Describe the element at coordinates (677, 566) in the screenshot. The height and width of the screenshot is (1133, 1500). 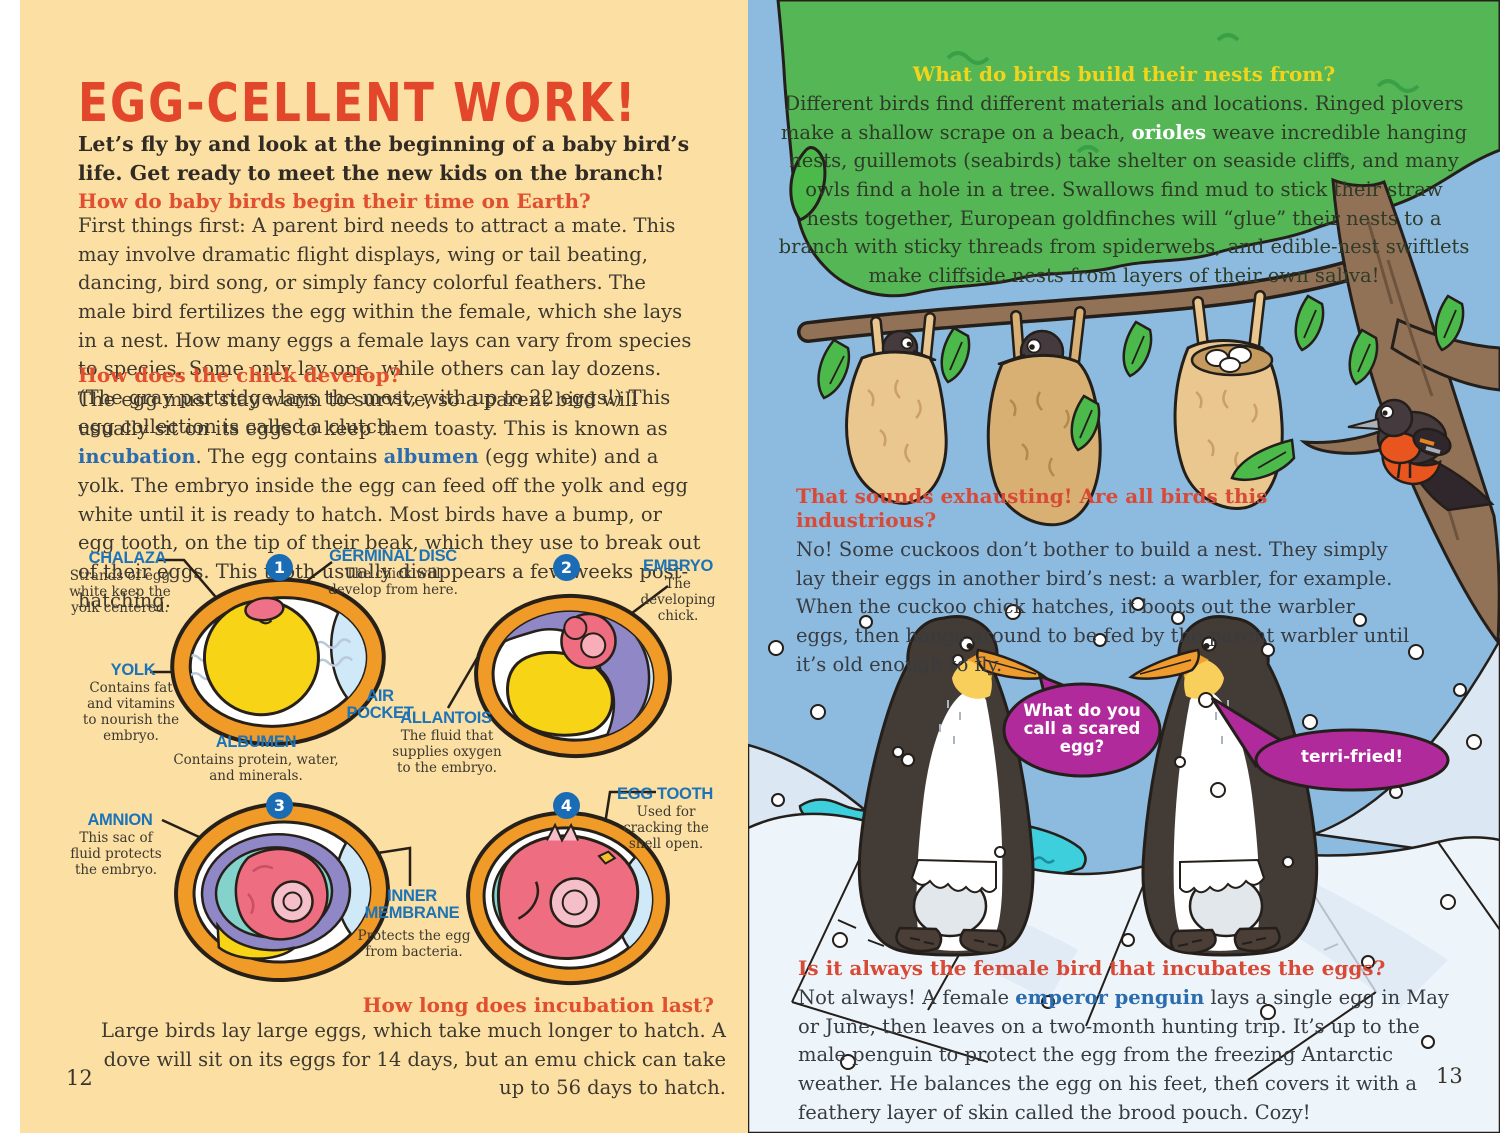
I see `label-embryo: EMBRYO` at that location.